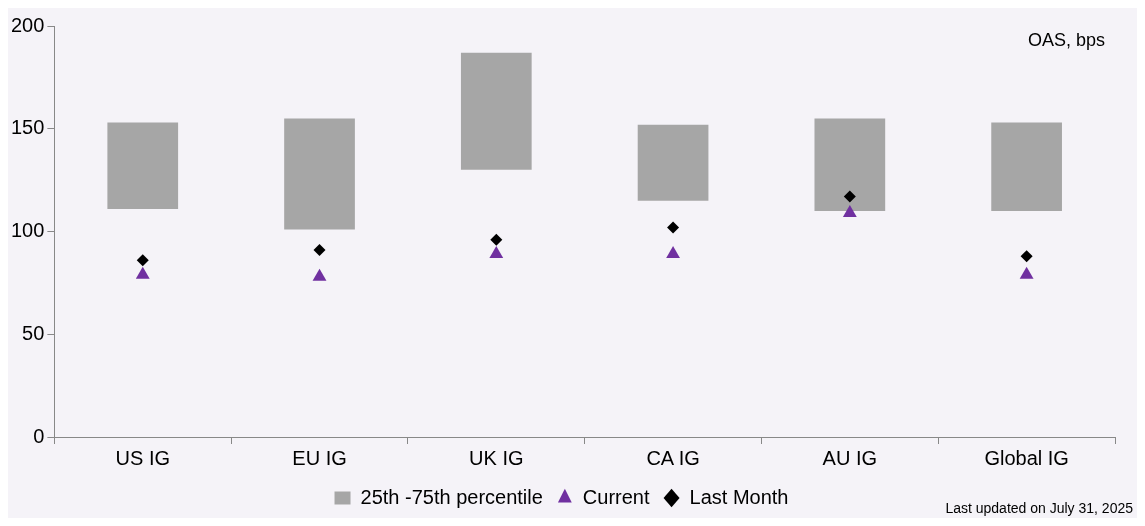 Image resolution: width=1145 pixels, height=526 pixels. I want to click on legend-label: Last Month, so click(739, 496).